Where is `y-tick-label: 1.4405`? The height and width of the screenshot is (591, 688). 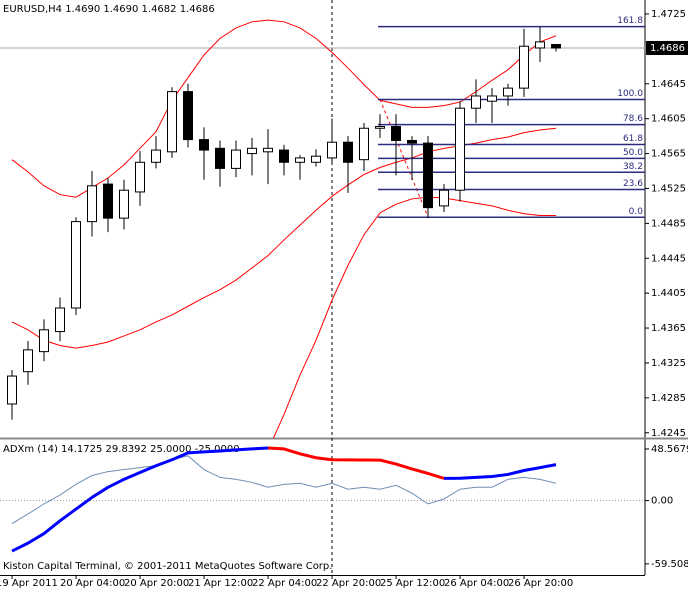
y-tick-label: 1.4405 is located at coordinates (668, 293).